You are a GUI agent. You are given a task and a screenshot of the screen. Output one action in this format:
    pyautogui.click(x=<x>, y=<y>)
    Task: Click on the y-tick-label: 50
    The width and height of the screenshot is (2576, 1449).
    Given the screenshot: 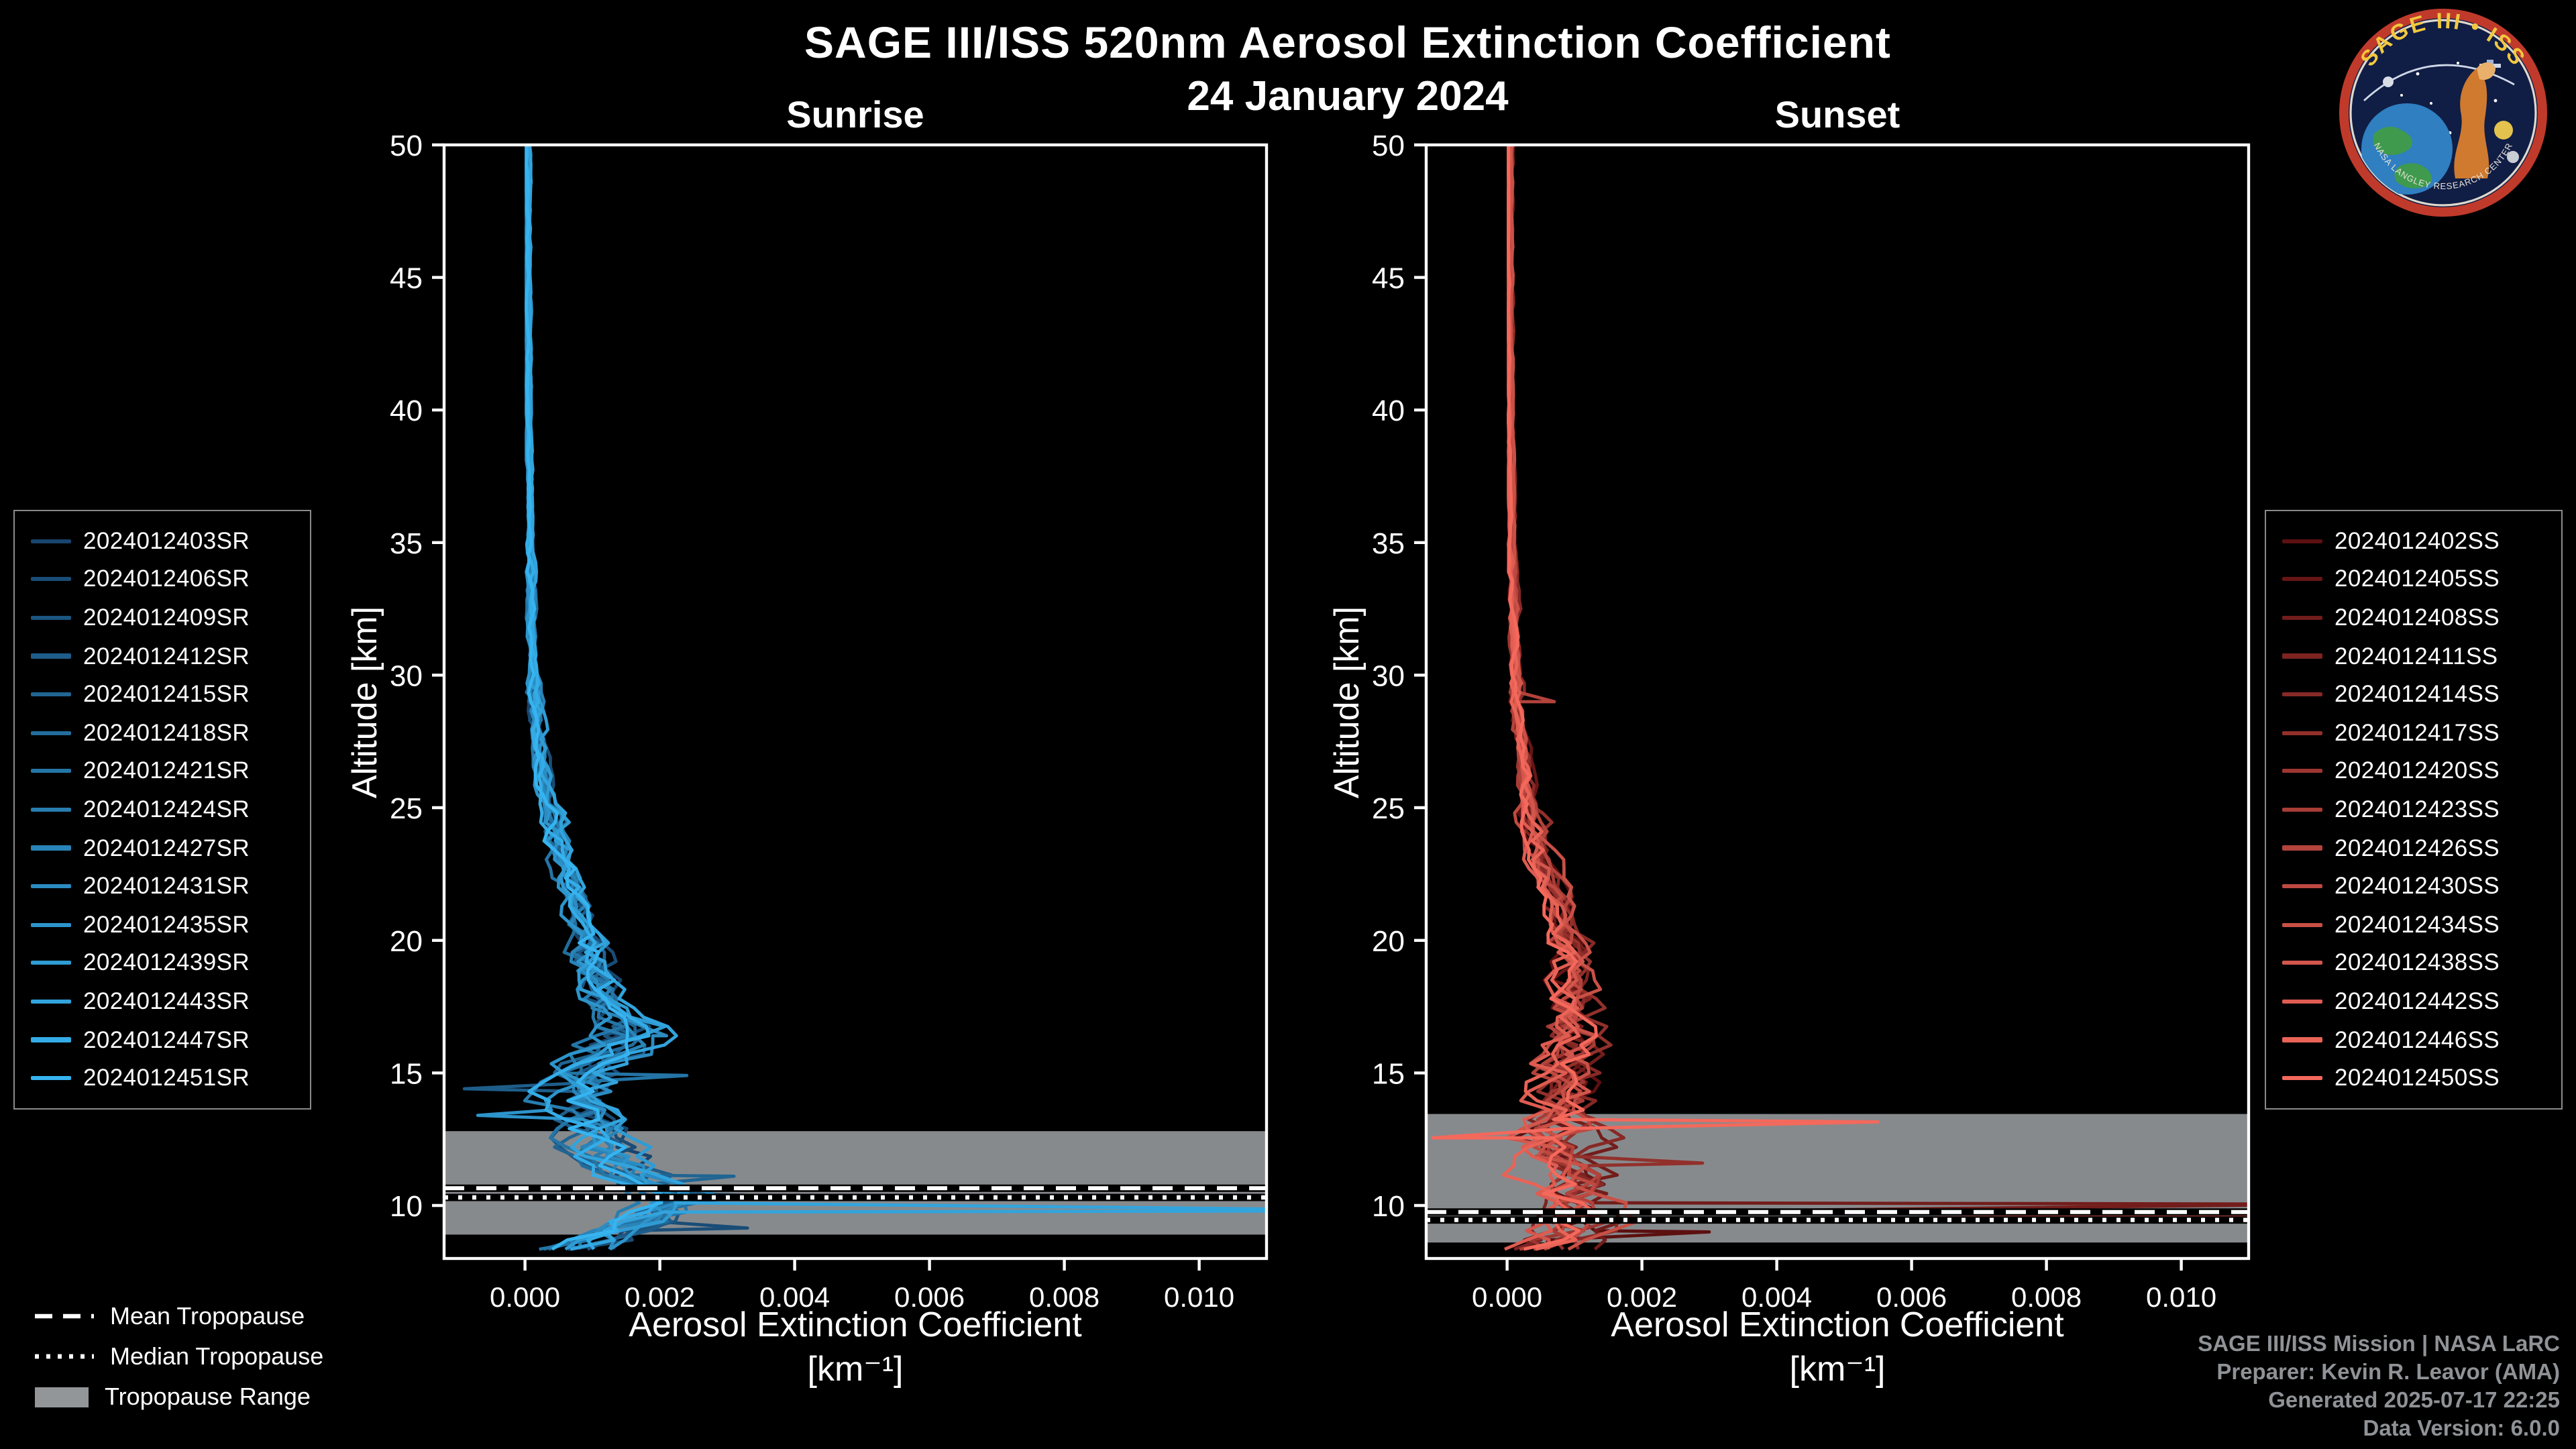 What is the action you would take?
    pyautogui.click(x=406, y=145)
    